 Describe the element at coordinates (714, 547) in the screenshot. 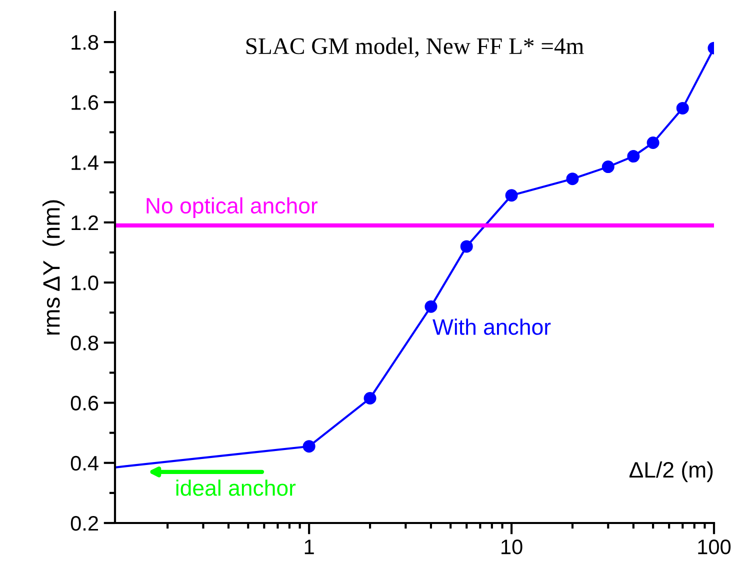

I see `x-tick-label: 100` at that location.